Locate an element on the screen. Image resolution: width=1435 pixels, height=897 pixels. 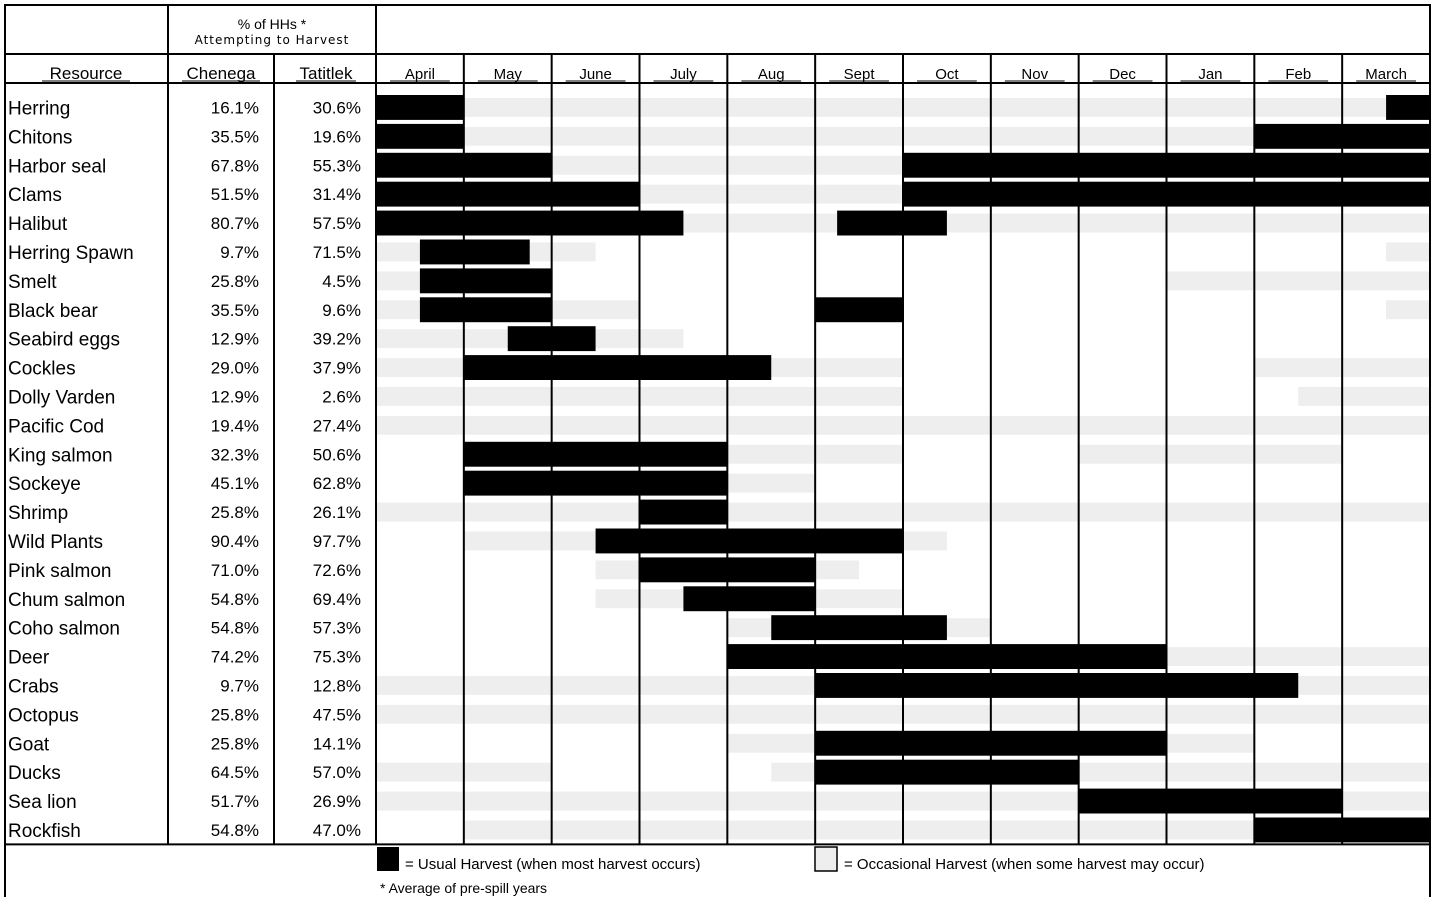
resource-name-wild-plants: Wild Plants is located at coordinates (55, 542).